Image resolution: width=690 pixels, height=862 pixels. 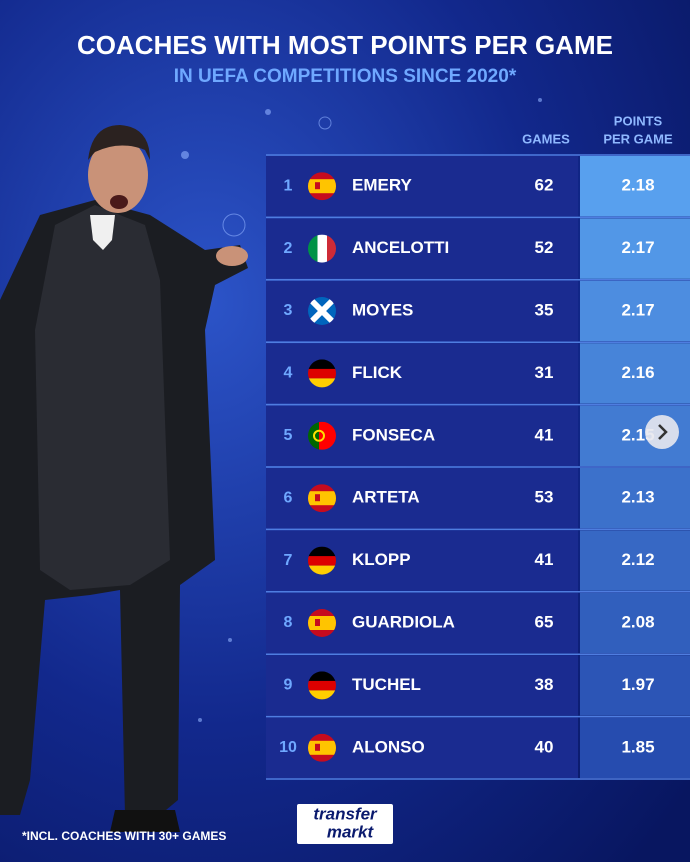 I want to click on points-per-game: 1.97, so click(x=637, y=684).